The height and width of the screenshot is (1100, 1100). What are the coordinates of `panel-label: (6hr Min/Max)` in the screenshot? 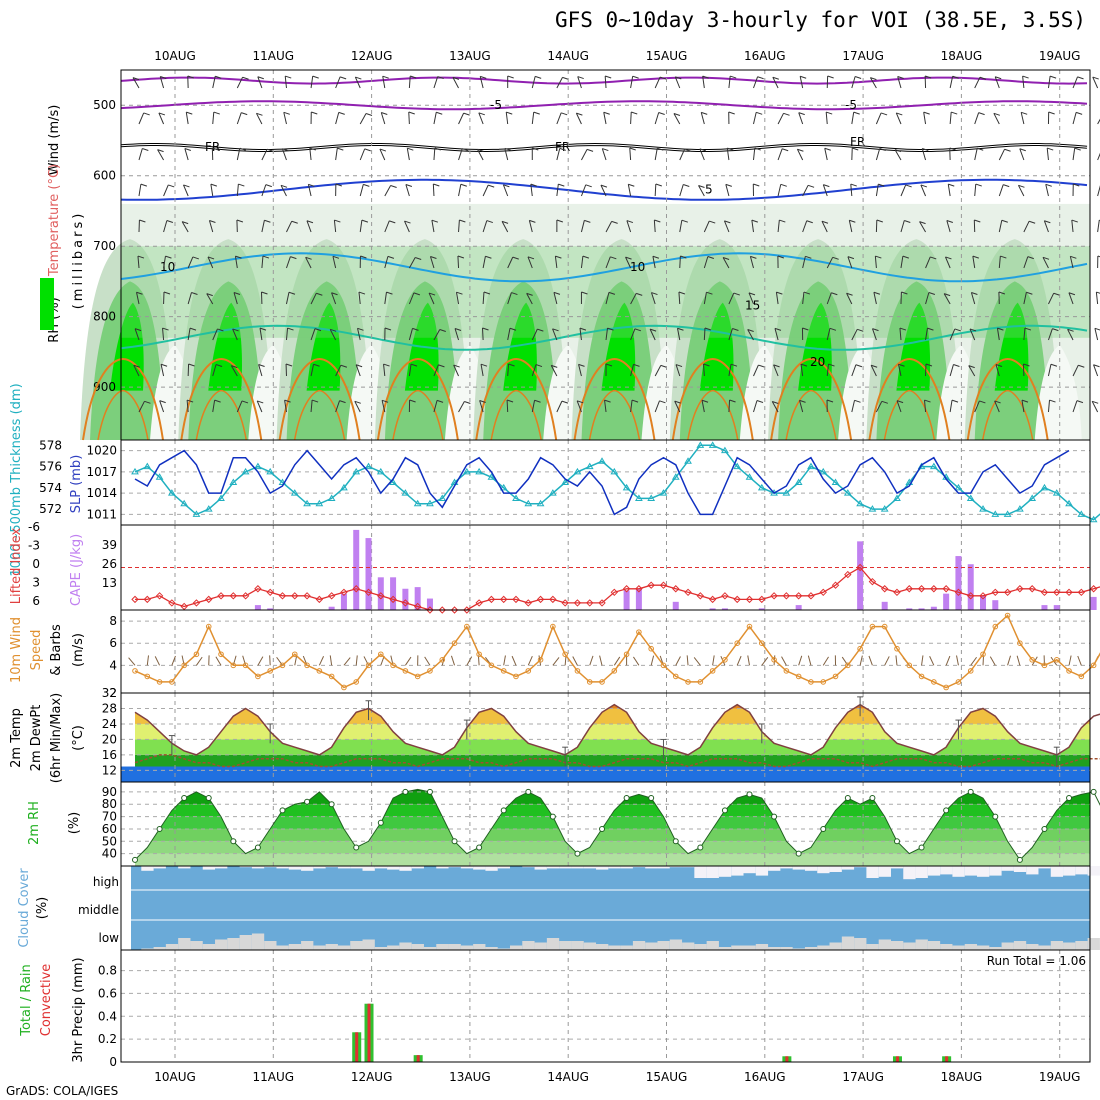 It's located at (56, 738).